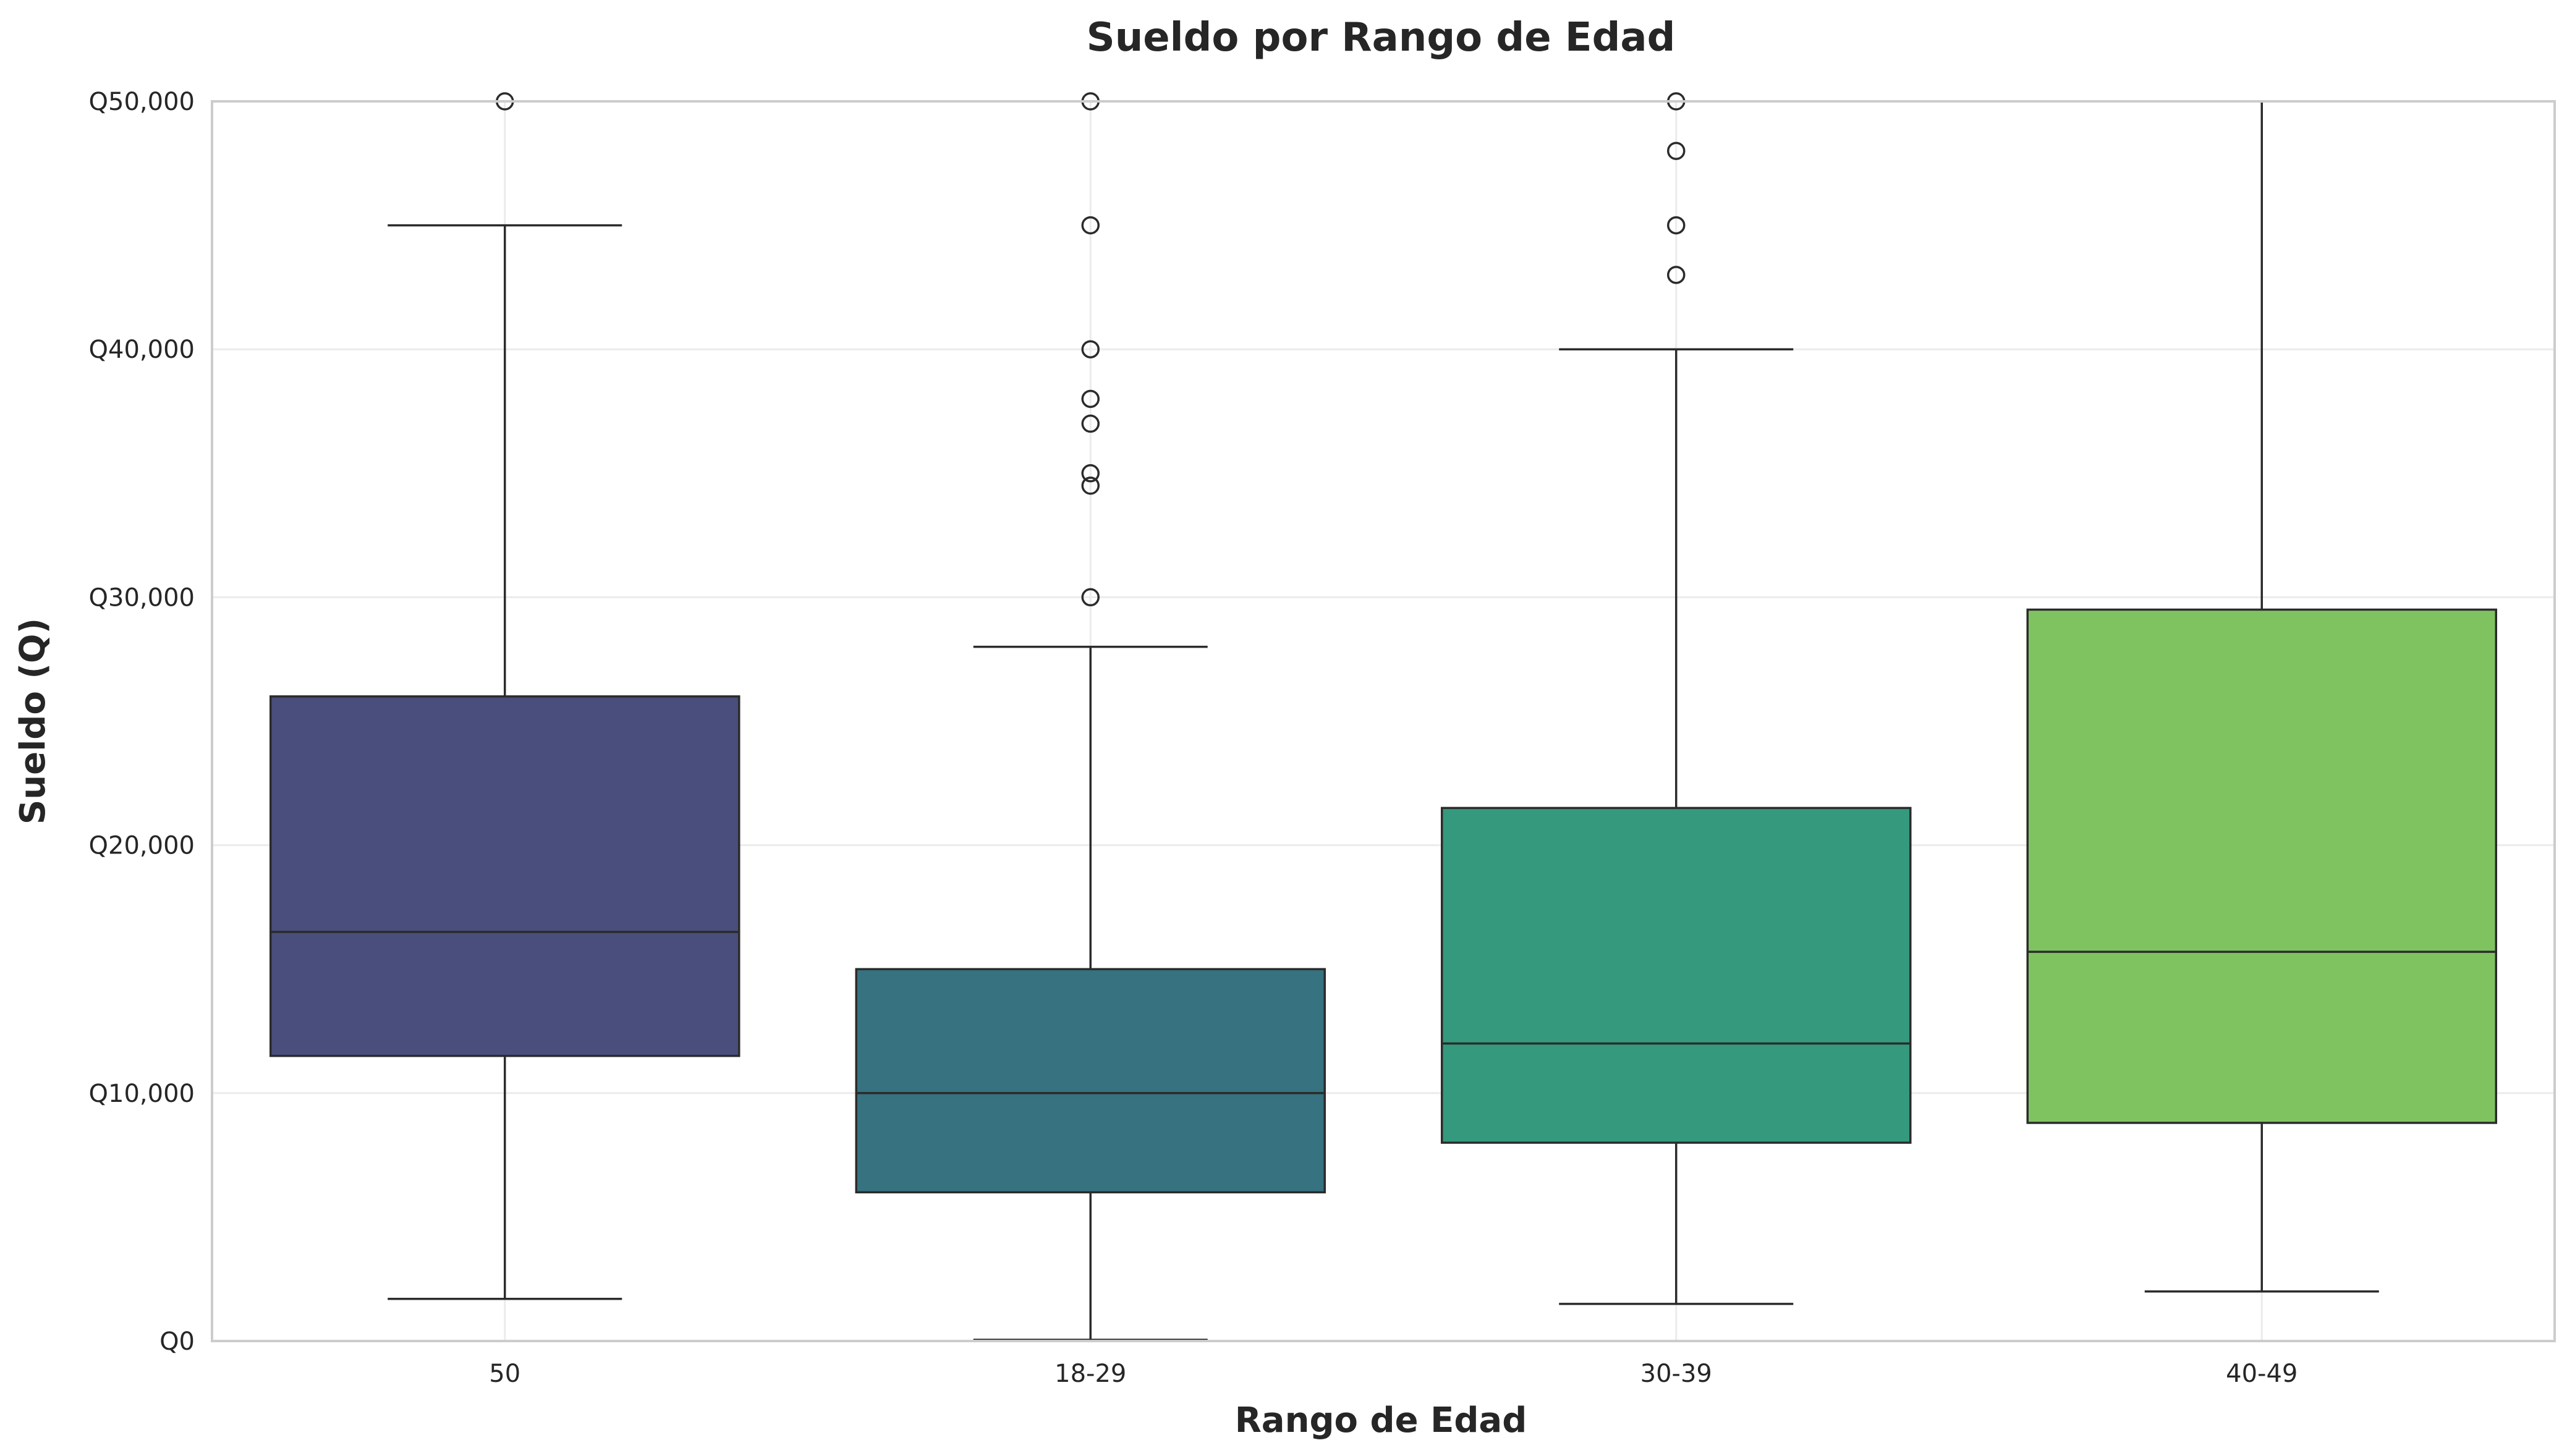  What do you see at coordinates (1090, 1374) in the screenshot?
I see `x-tick-label: 18-29` at bounding box center [1090, 1374].